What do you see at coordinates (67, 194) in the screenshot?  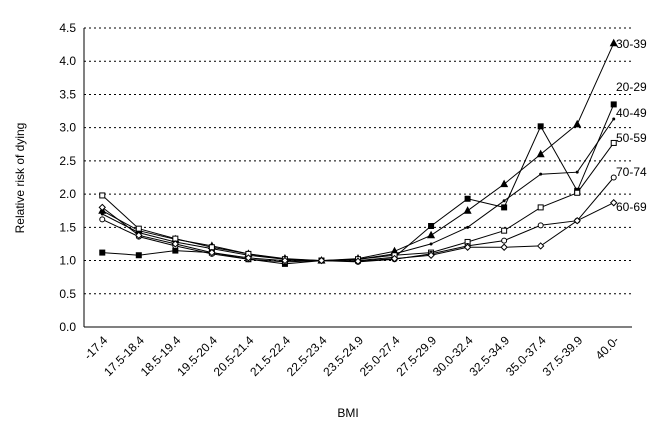 I see `y-tick-label: 2.0` at bounding box center [67, 194].